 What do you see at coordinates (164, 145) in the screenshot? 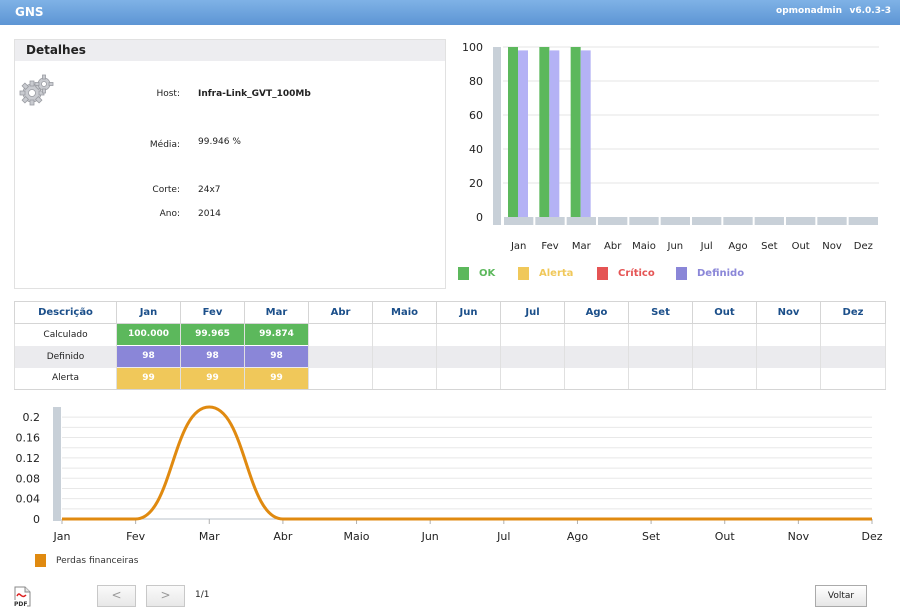
I see `media-label: Média:` at bounding box center [164, 145].